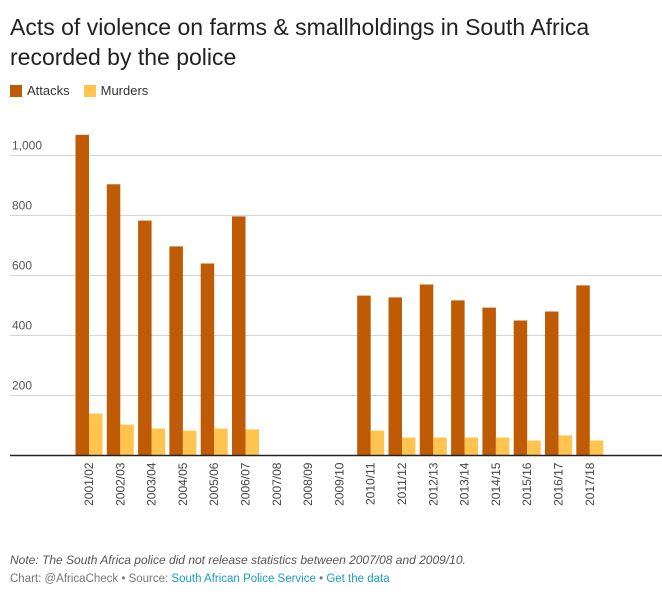 Image resolution: width=662 pixels, height=601 pixels. What do you see at coordinates (22, 386) in the screenshot?
I see `y-tick-label: 200` at bounding box center [22, 386].